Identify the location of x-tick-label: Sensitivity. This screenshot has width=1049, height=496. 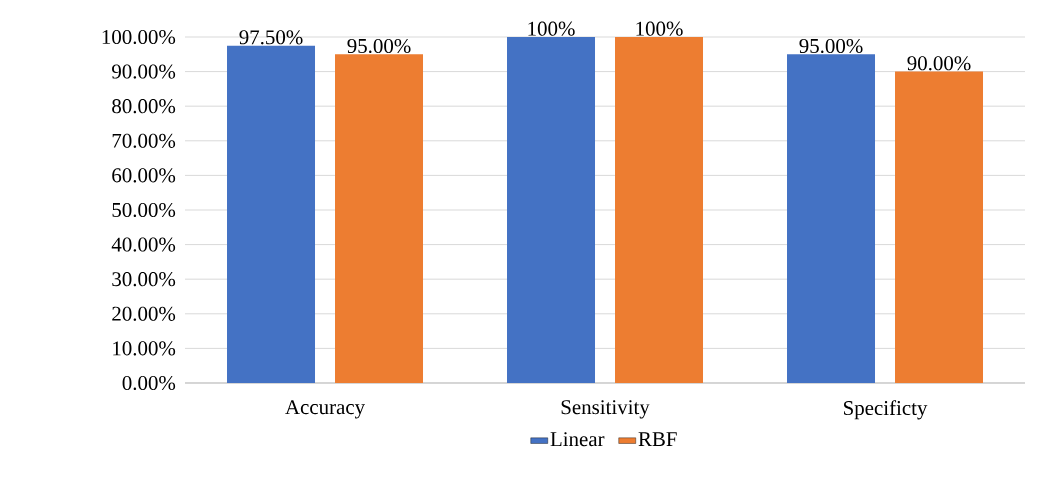
(605, 409).